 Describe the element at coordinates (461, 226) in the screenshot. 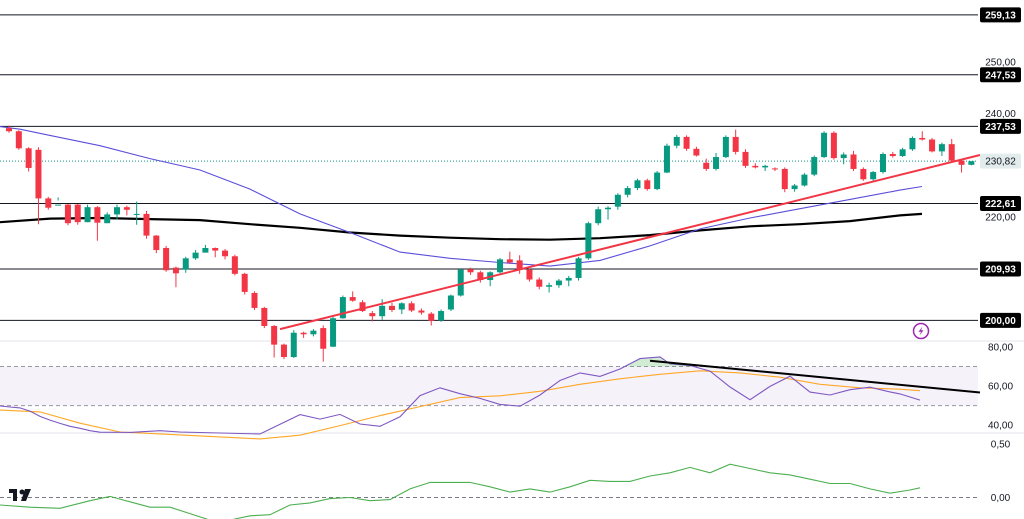

I see `ma-long-line` at that location.